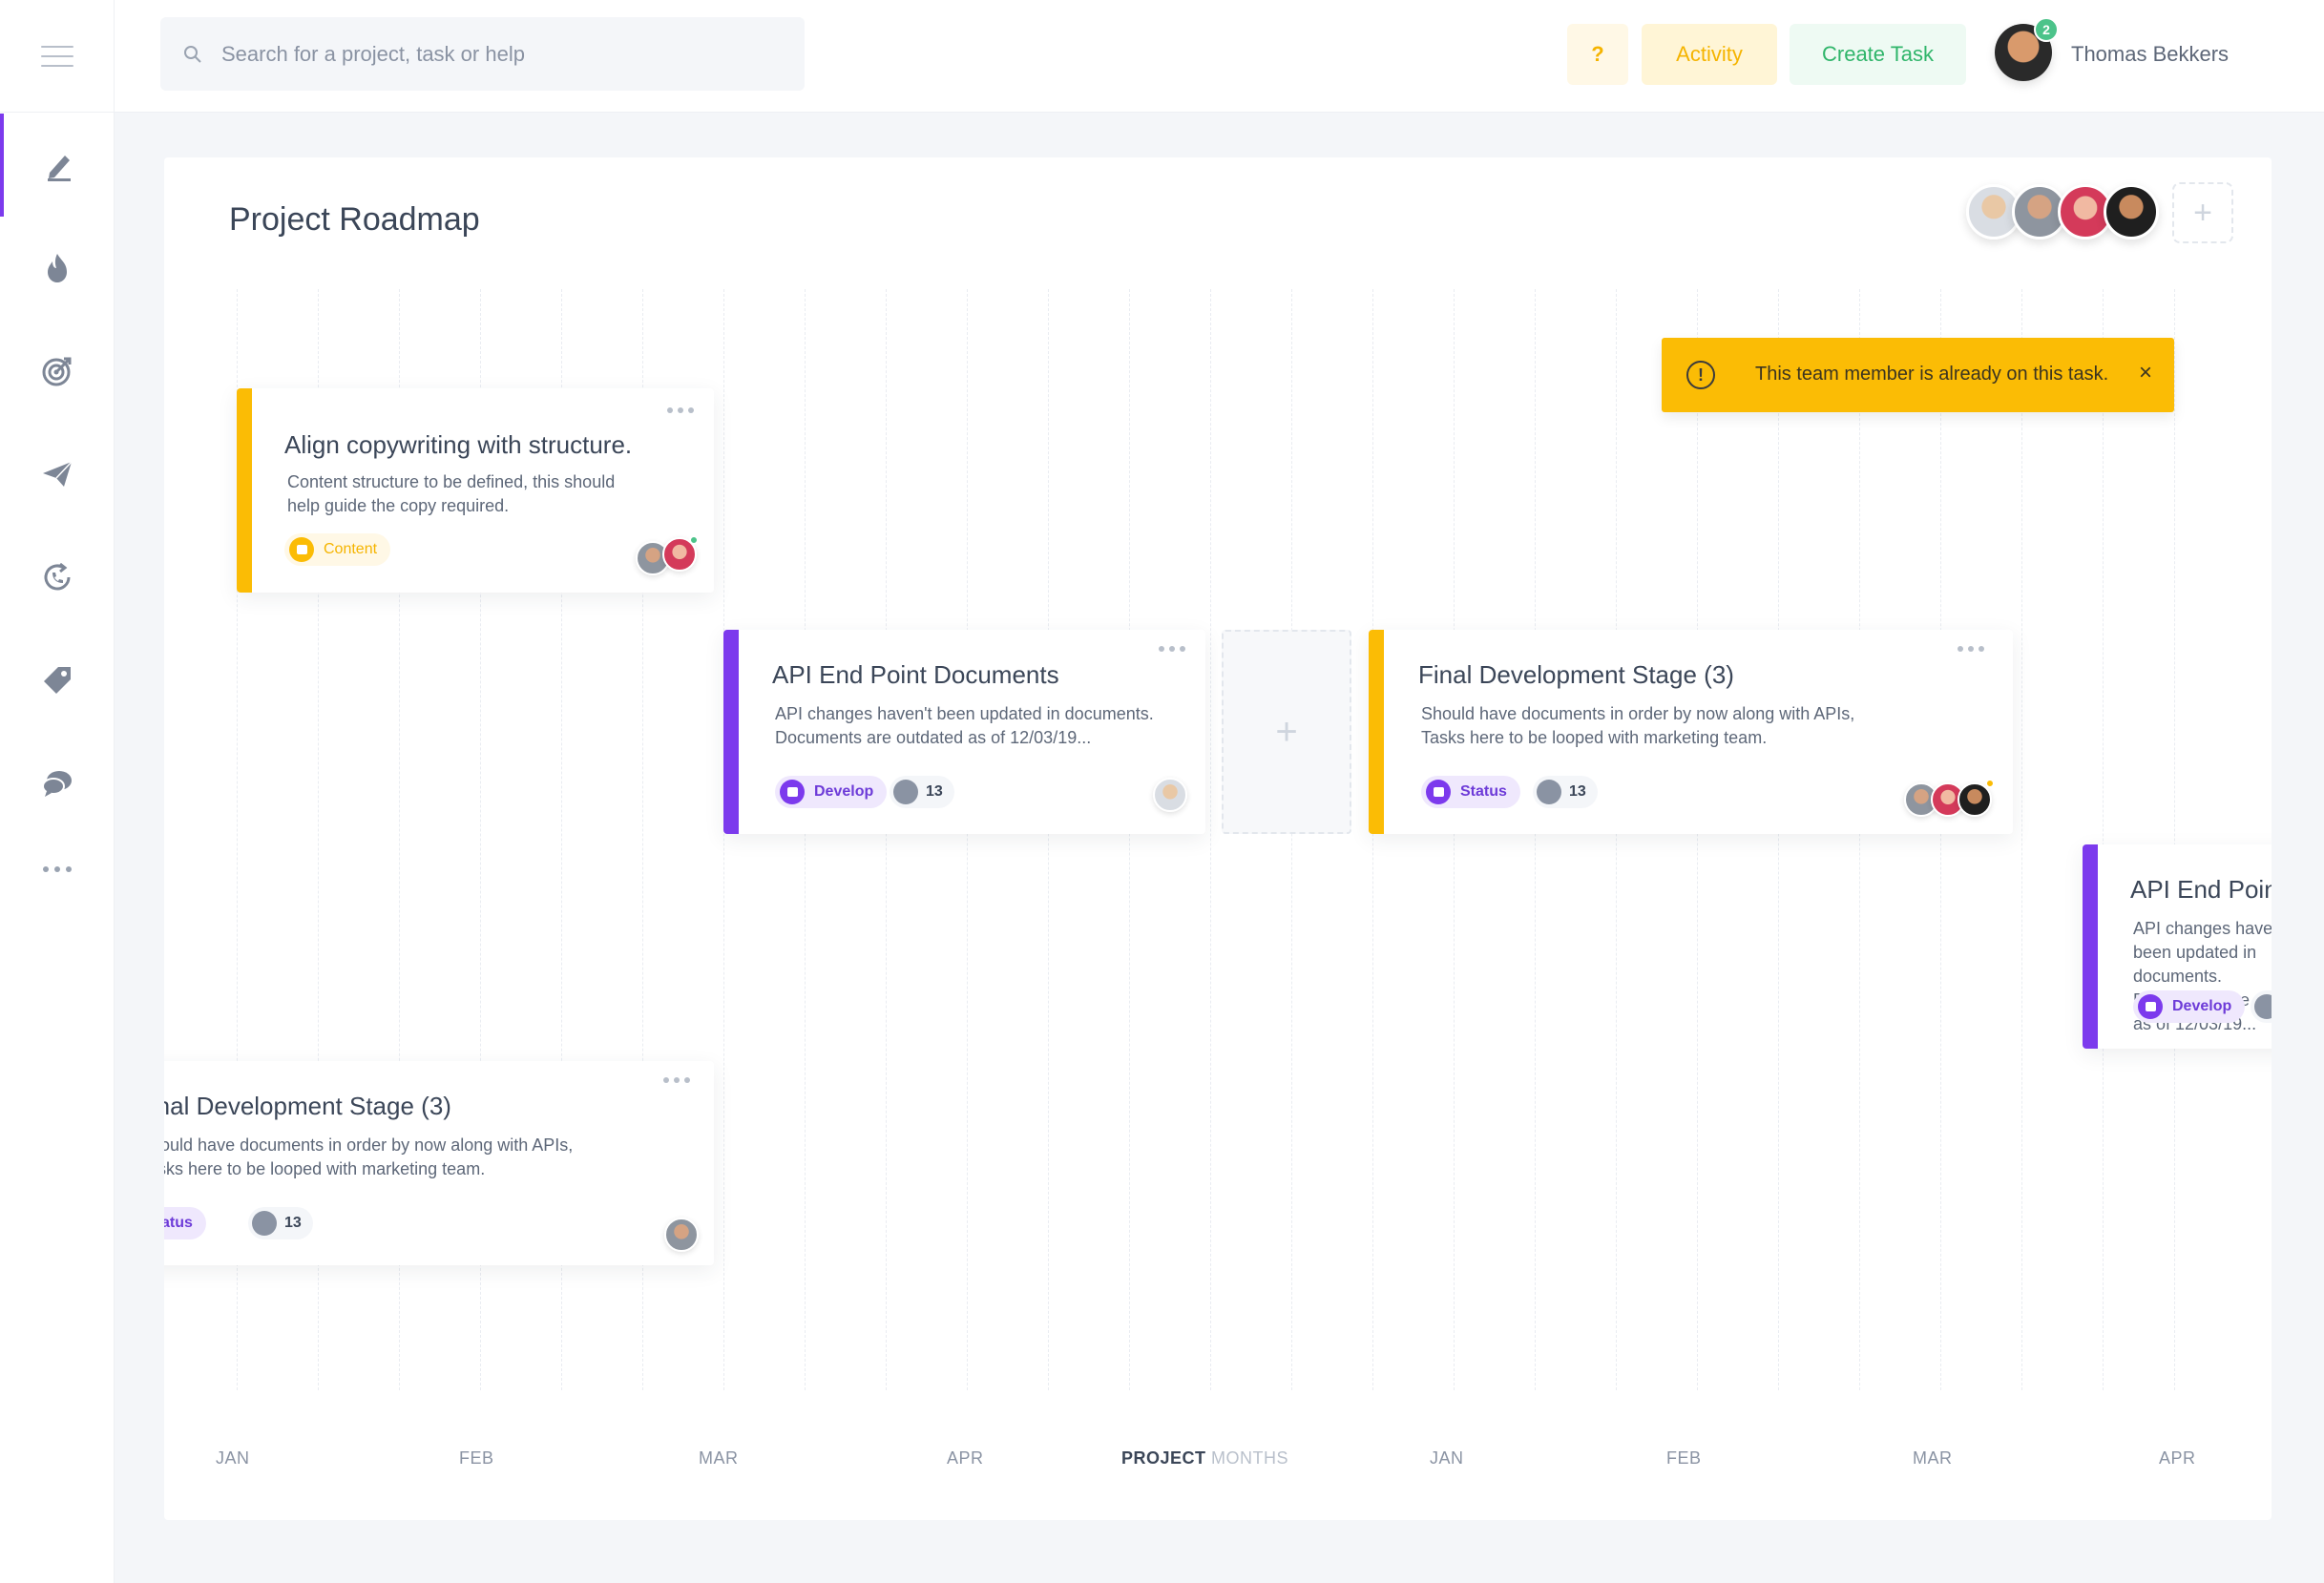  What do you see at coordinates (58, 371) in the screenshot?
I see `sidebar-item-goals` at bounding box center [58, 371].